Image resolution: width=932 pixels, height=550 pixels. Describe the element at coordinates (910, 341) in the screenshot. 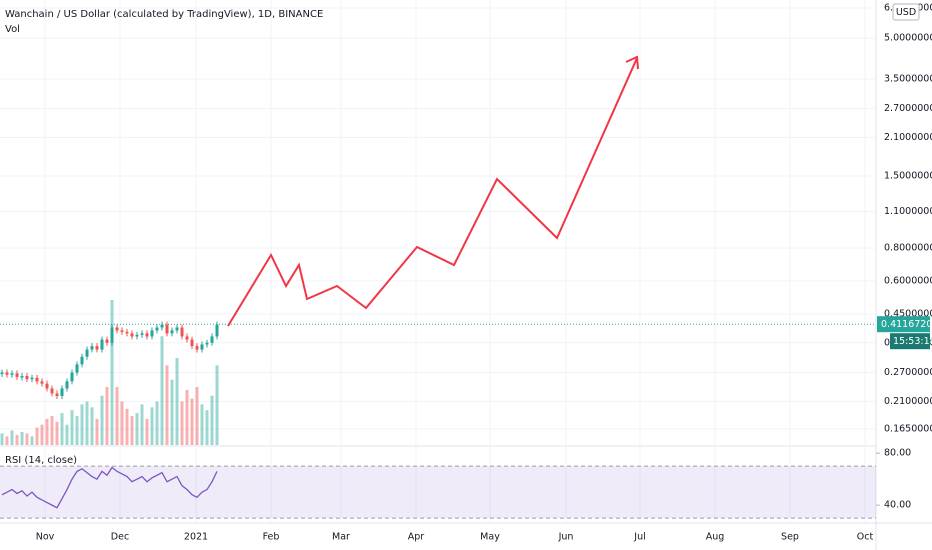

I see `countdown-box` at that location.